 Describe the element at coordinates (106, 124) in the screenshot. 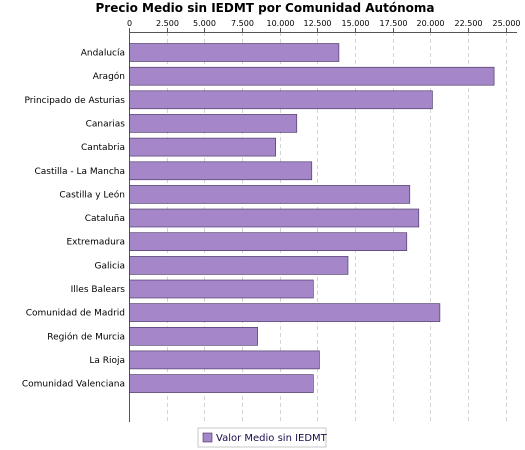

I see `category-label: Canarias` at that location.